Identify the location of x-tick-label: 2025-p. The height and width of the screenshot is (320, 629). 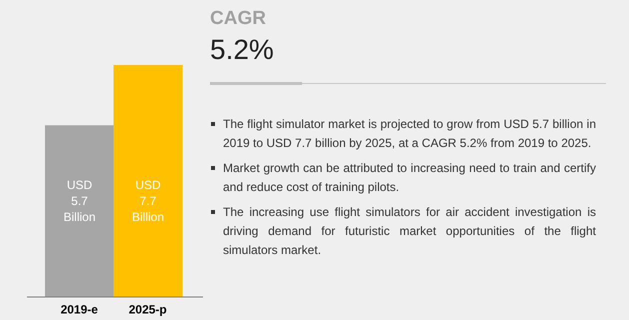
(147, 309).